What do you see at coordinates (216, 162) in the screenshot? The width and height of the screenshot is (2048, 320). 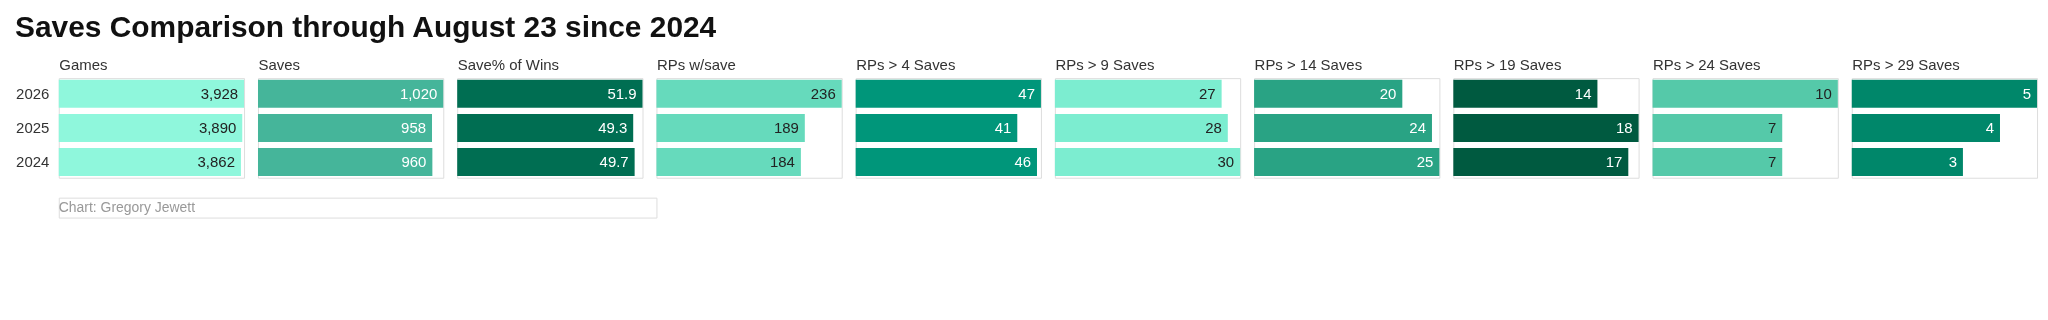 I see `data-label: 3,862` at bounding box center [216, 162].